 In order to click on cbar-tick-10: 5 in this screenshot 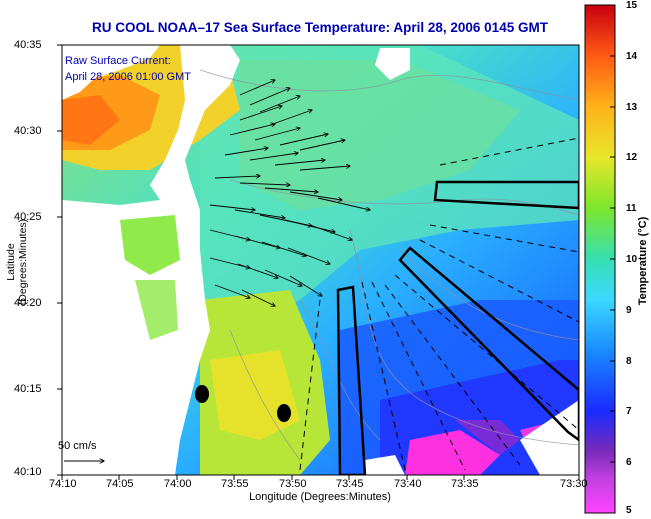, I will do `click(629, 510)`.